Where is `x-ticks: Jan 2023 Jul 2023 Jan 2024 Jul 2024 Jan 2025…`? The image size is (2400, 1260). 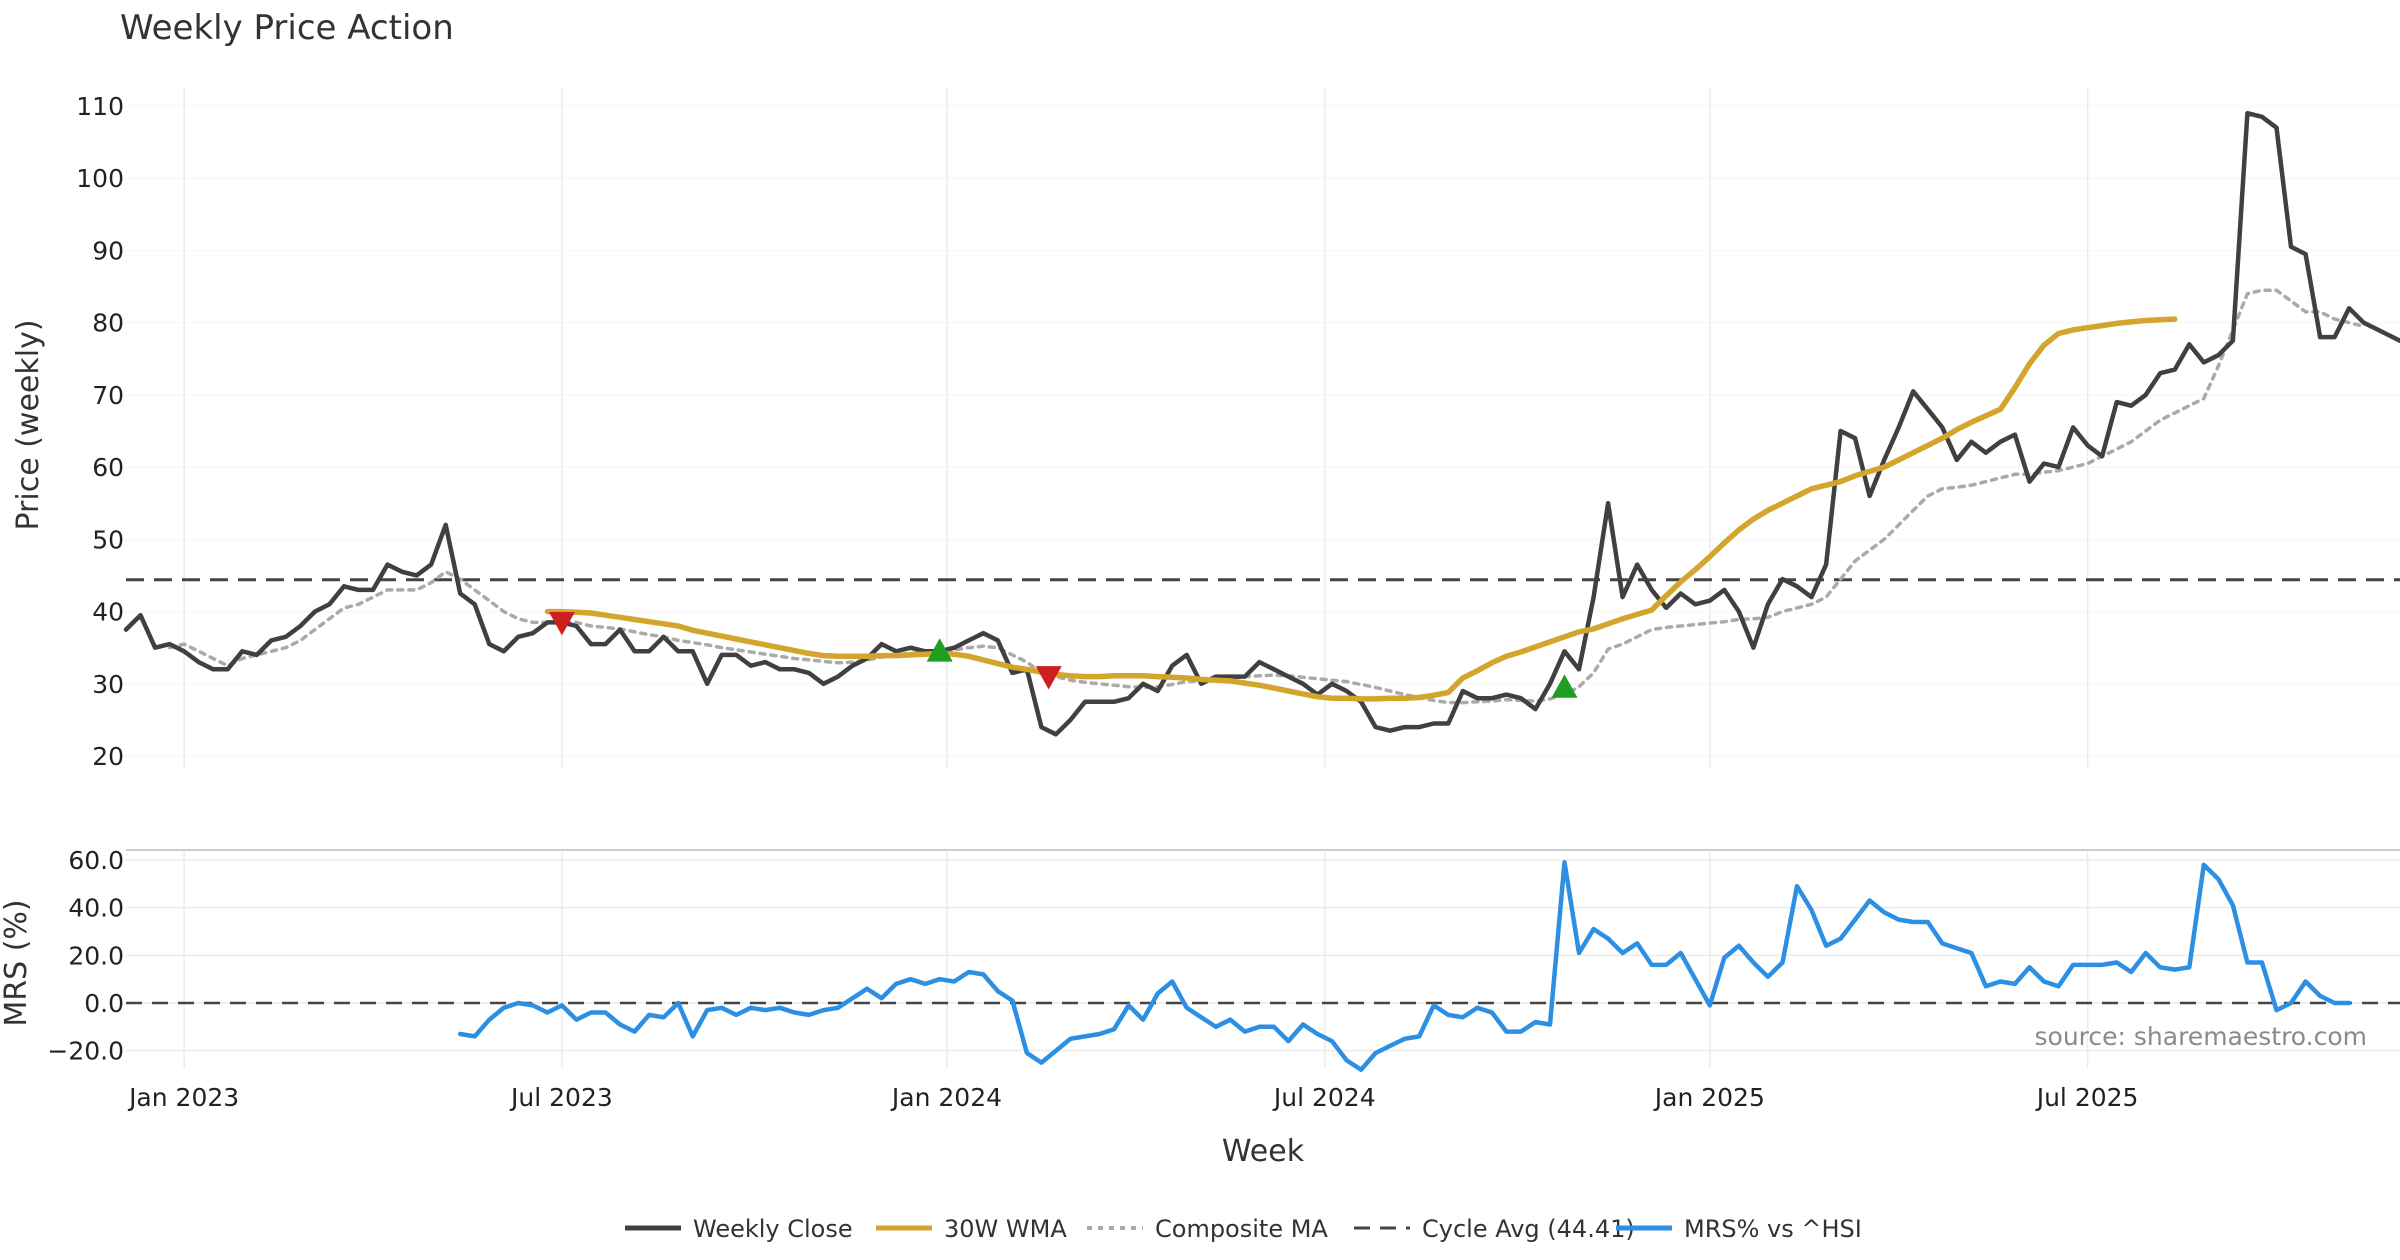
x-ticks: Jan 2023 Jul 2023 Jan 2024 Jul 2024 Jan 2025… is located at coordinates (1132, 1097).